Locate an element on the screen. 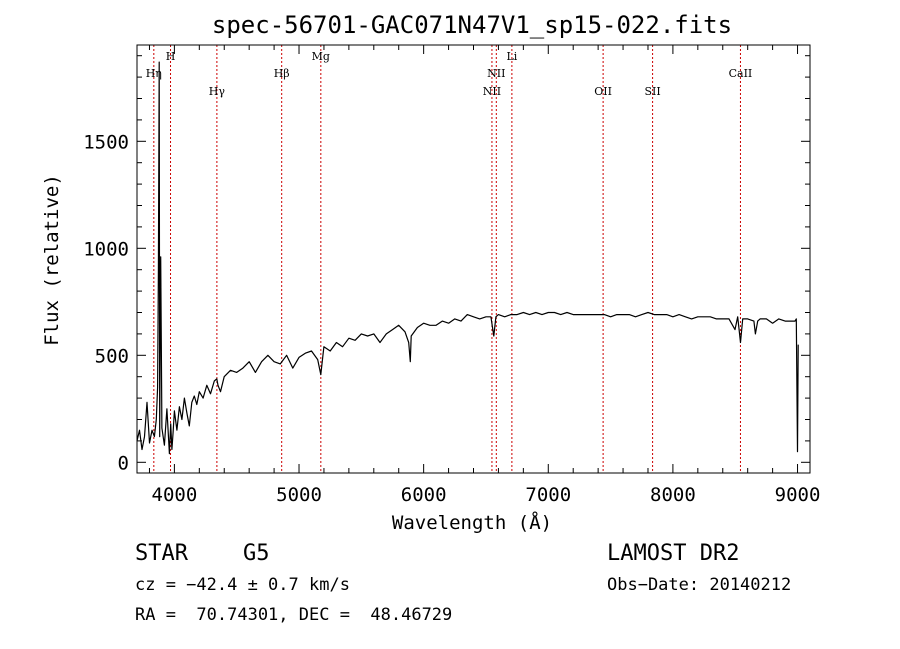 This screenshot has height=649, width=900. survey-name: LAMOST DR2 is located at coordinates (673, 553).